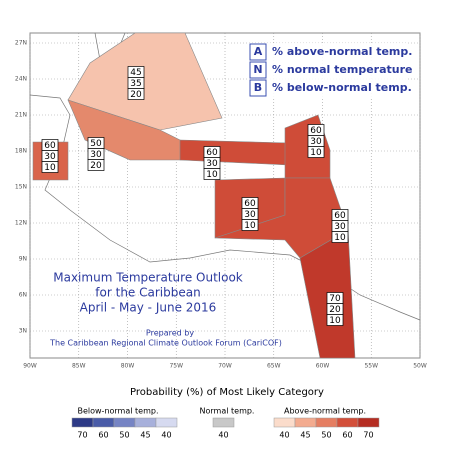  What do you see at coordinates (117, 411) in the screenshot?
I see `legend-group-label: Below-normal temp.` at bounding box center [117, 411].